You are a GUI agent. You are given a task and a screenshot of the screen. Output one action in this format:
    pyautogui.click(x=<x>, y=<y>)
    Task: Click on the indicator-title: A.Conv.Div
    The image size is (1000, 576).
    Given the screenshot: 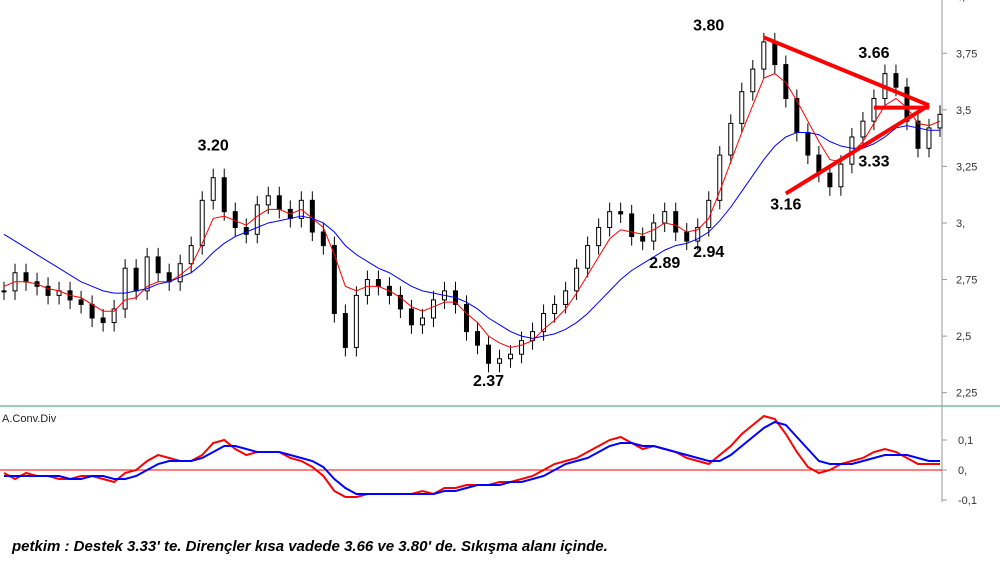 What is the action you would take?
    pyautogui.click(x=29, y=419)
    